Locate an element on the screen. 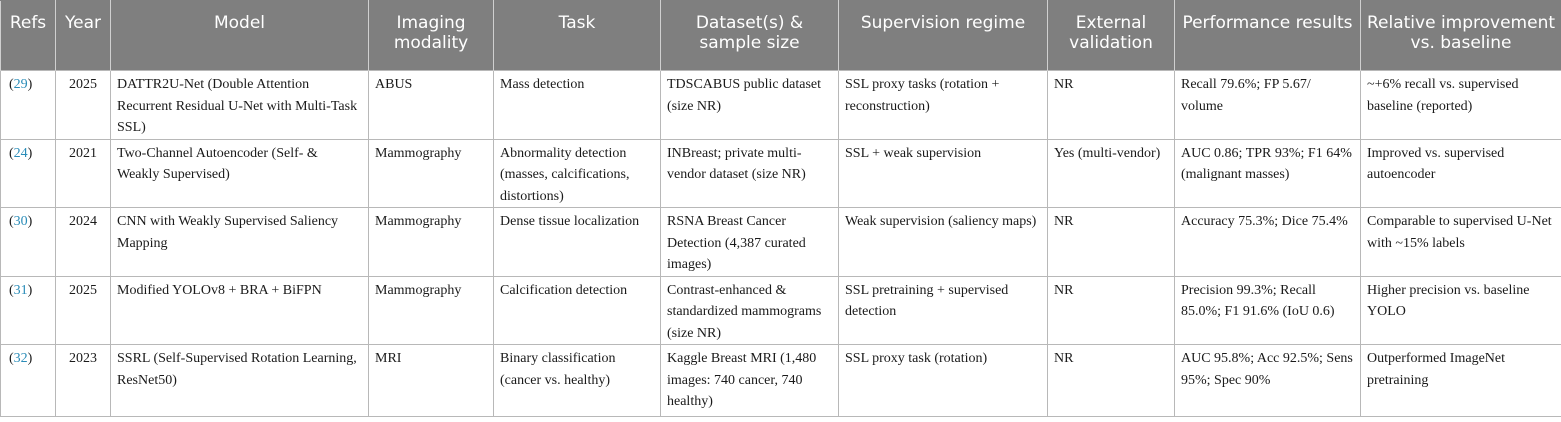 The height and width of the screenshot is (422, 1561). cell-improvement: Outperformed ImageNet pretraining is located at coordinates (1460, 380).